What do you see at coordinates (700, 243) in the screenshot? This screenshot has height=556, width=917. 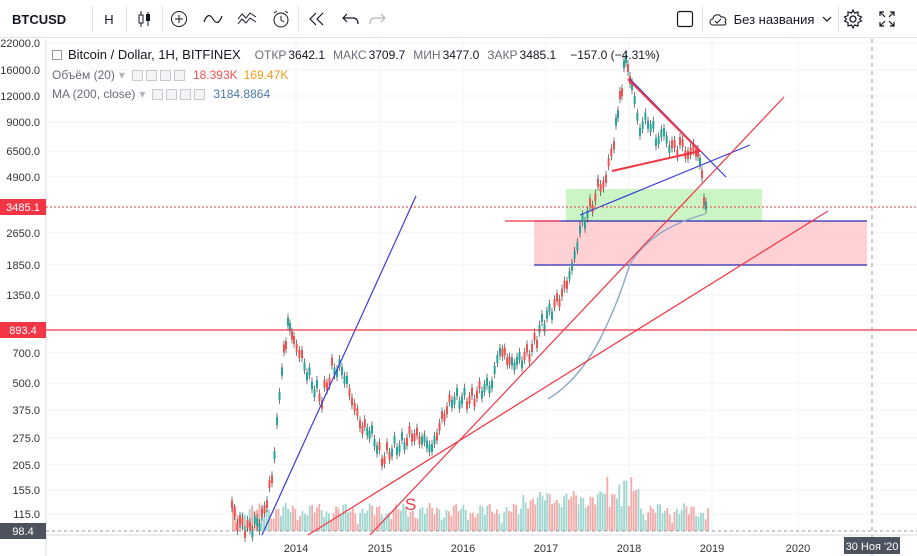 I see `red-zone-rect` at bounding box center [700, 243].